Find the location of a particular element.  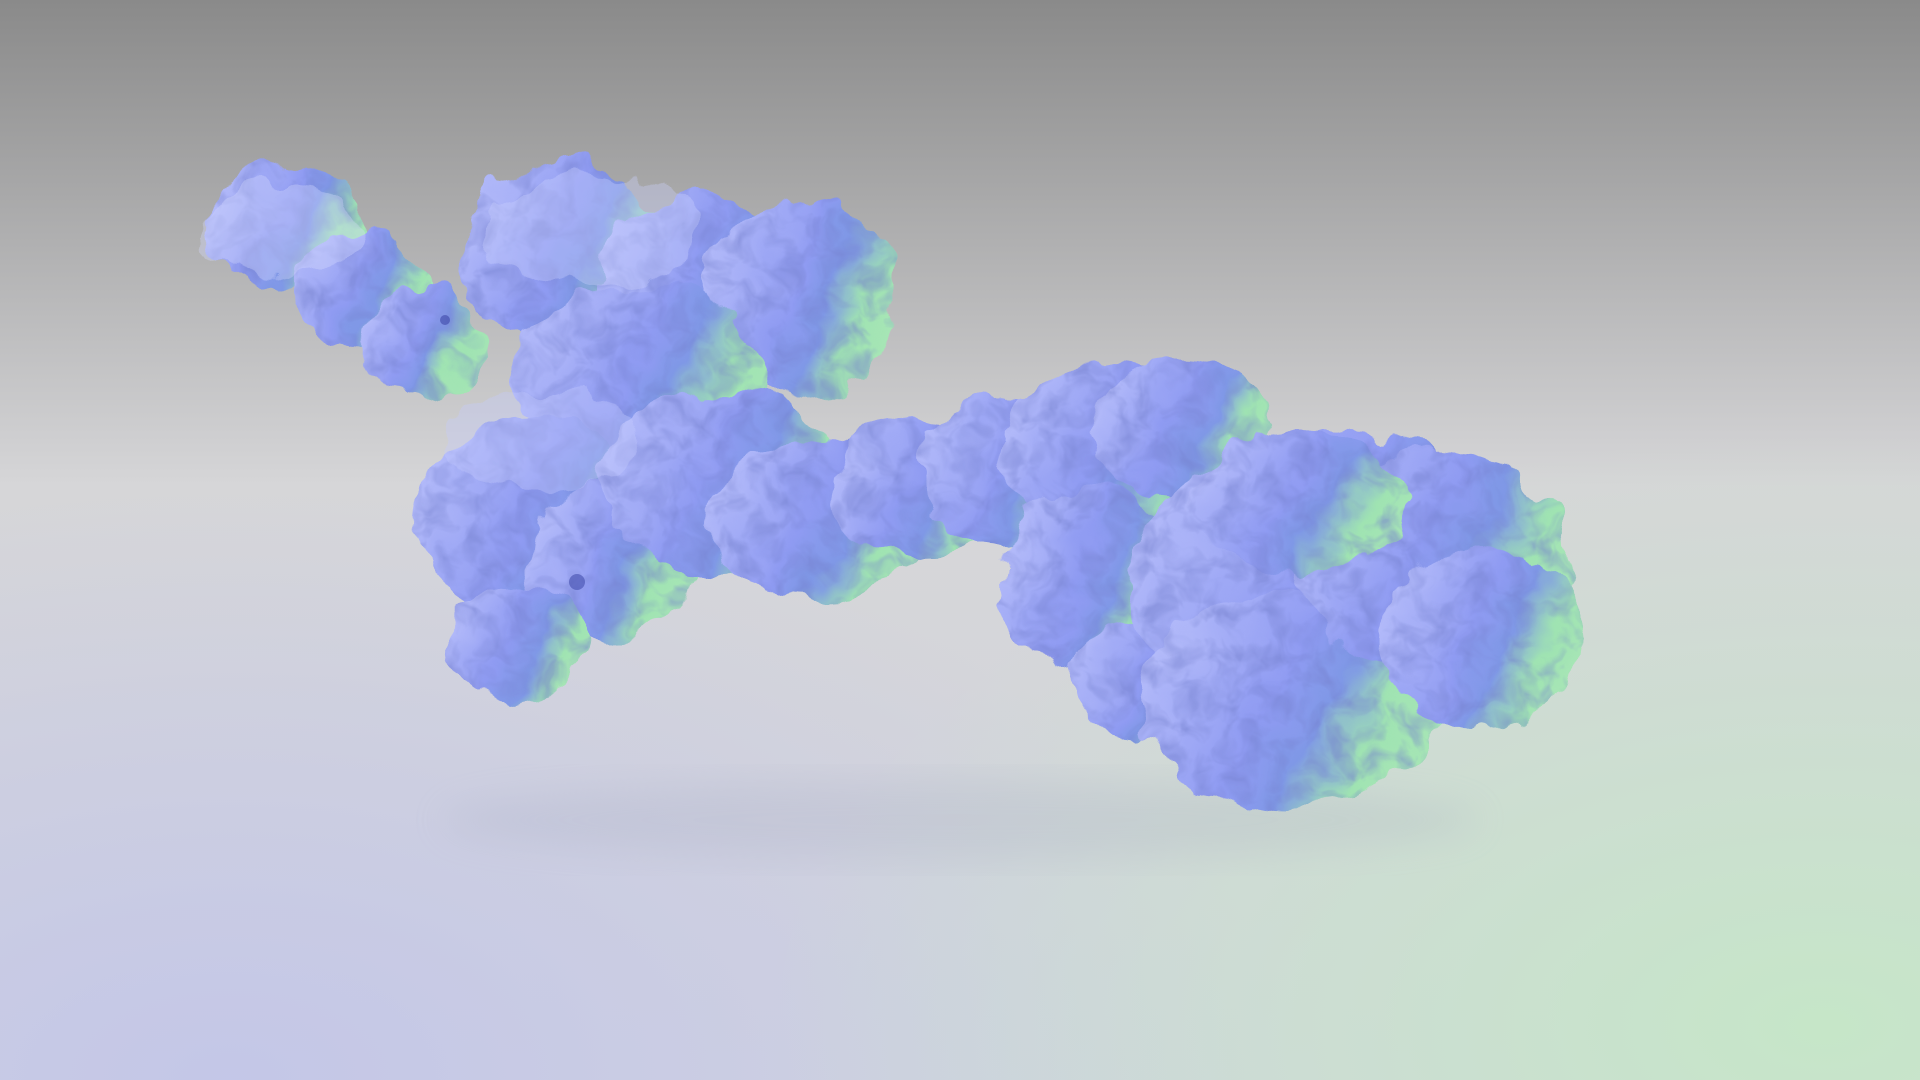

molecule-highlights is located at coordinates (450, 332).